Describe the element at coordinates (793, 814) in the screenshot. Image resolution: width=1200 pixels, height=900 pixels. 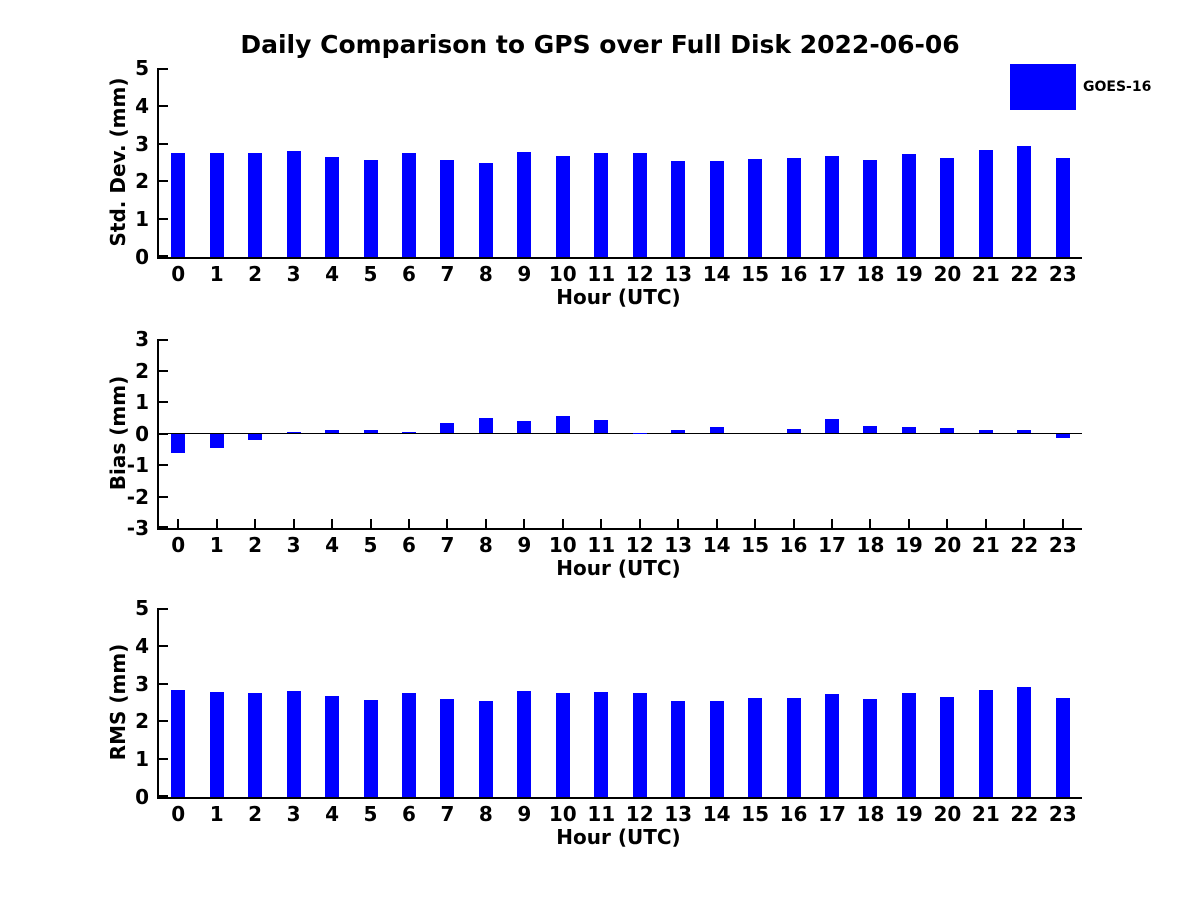
I see `x-tick-label: 16` at that location.